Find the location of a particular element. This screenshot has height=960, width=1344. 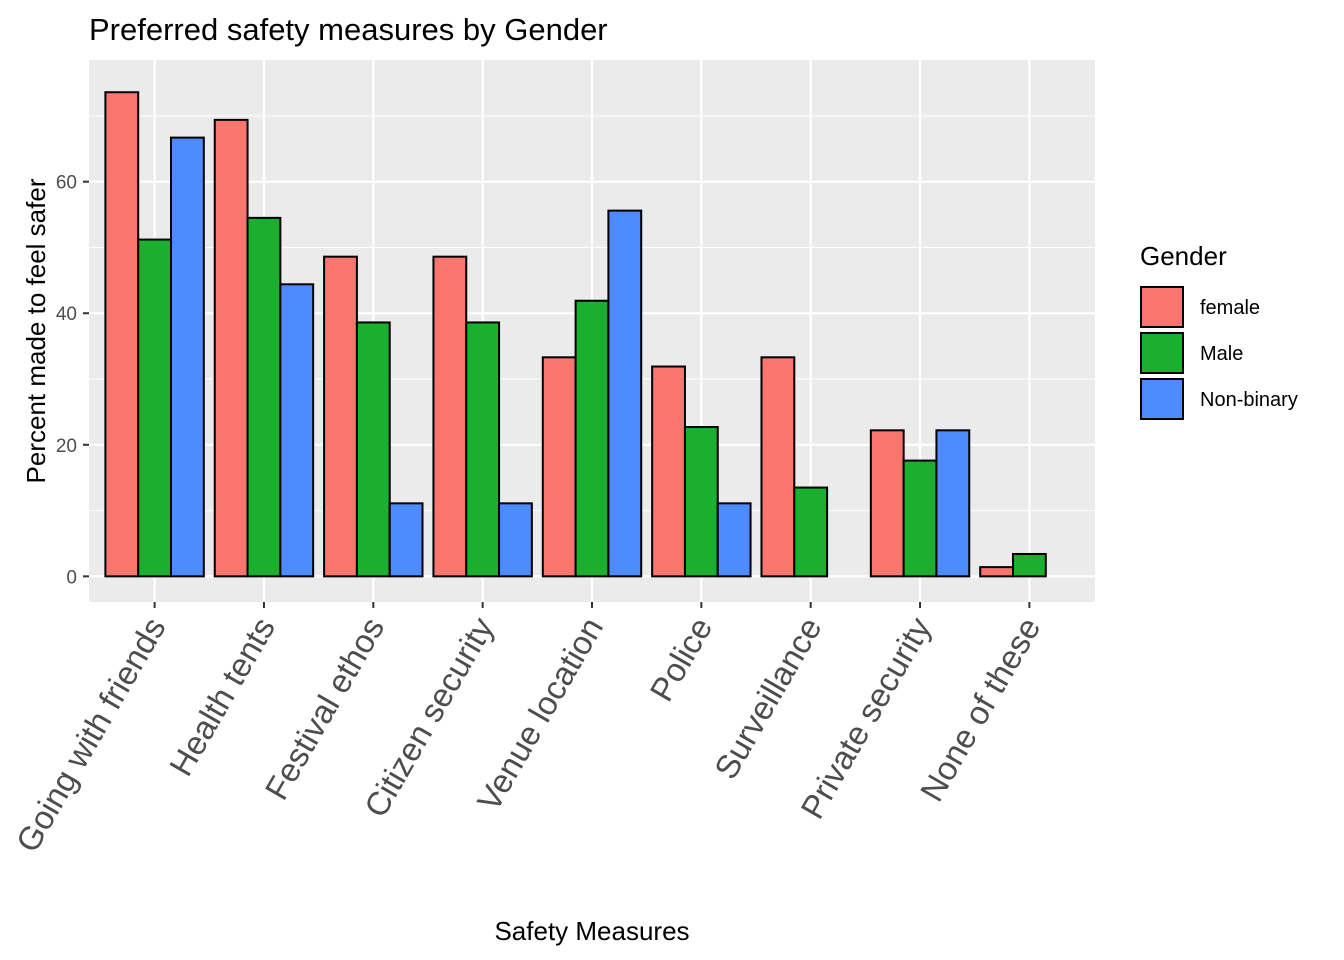

legend-key-non-binary is located at coordinates (1162, 399).